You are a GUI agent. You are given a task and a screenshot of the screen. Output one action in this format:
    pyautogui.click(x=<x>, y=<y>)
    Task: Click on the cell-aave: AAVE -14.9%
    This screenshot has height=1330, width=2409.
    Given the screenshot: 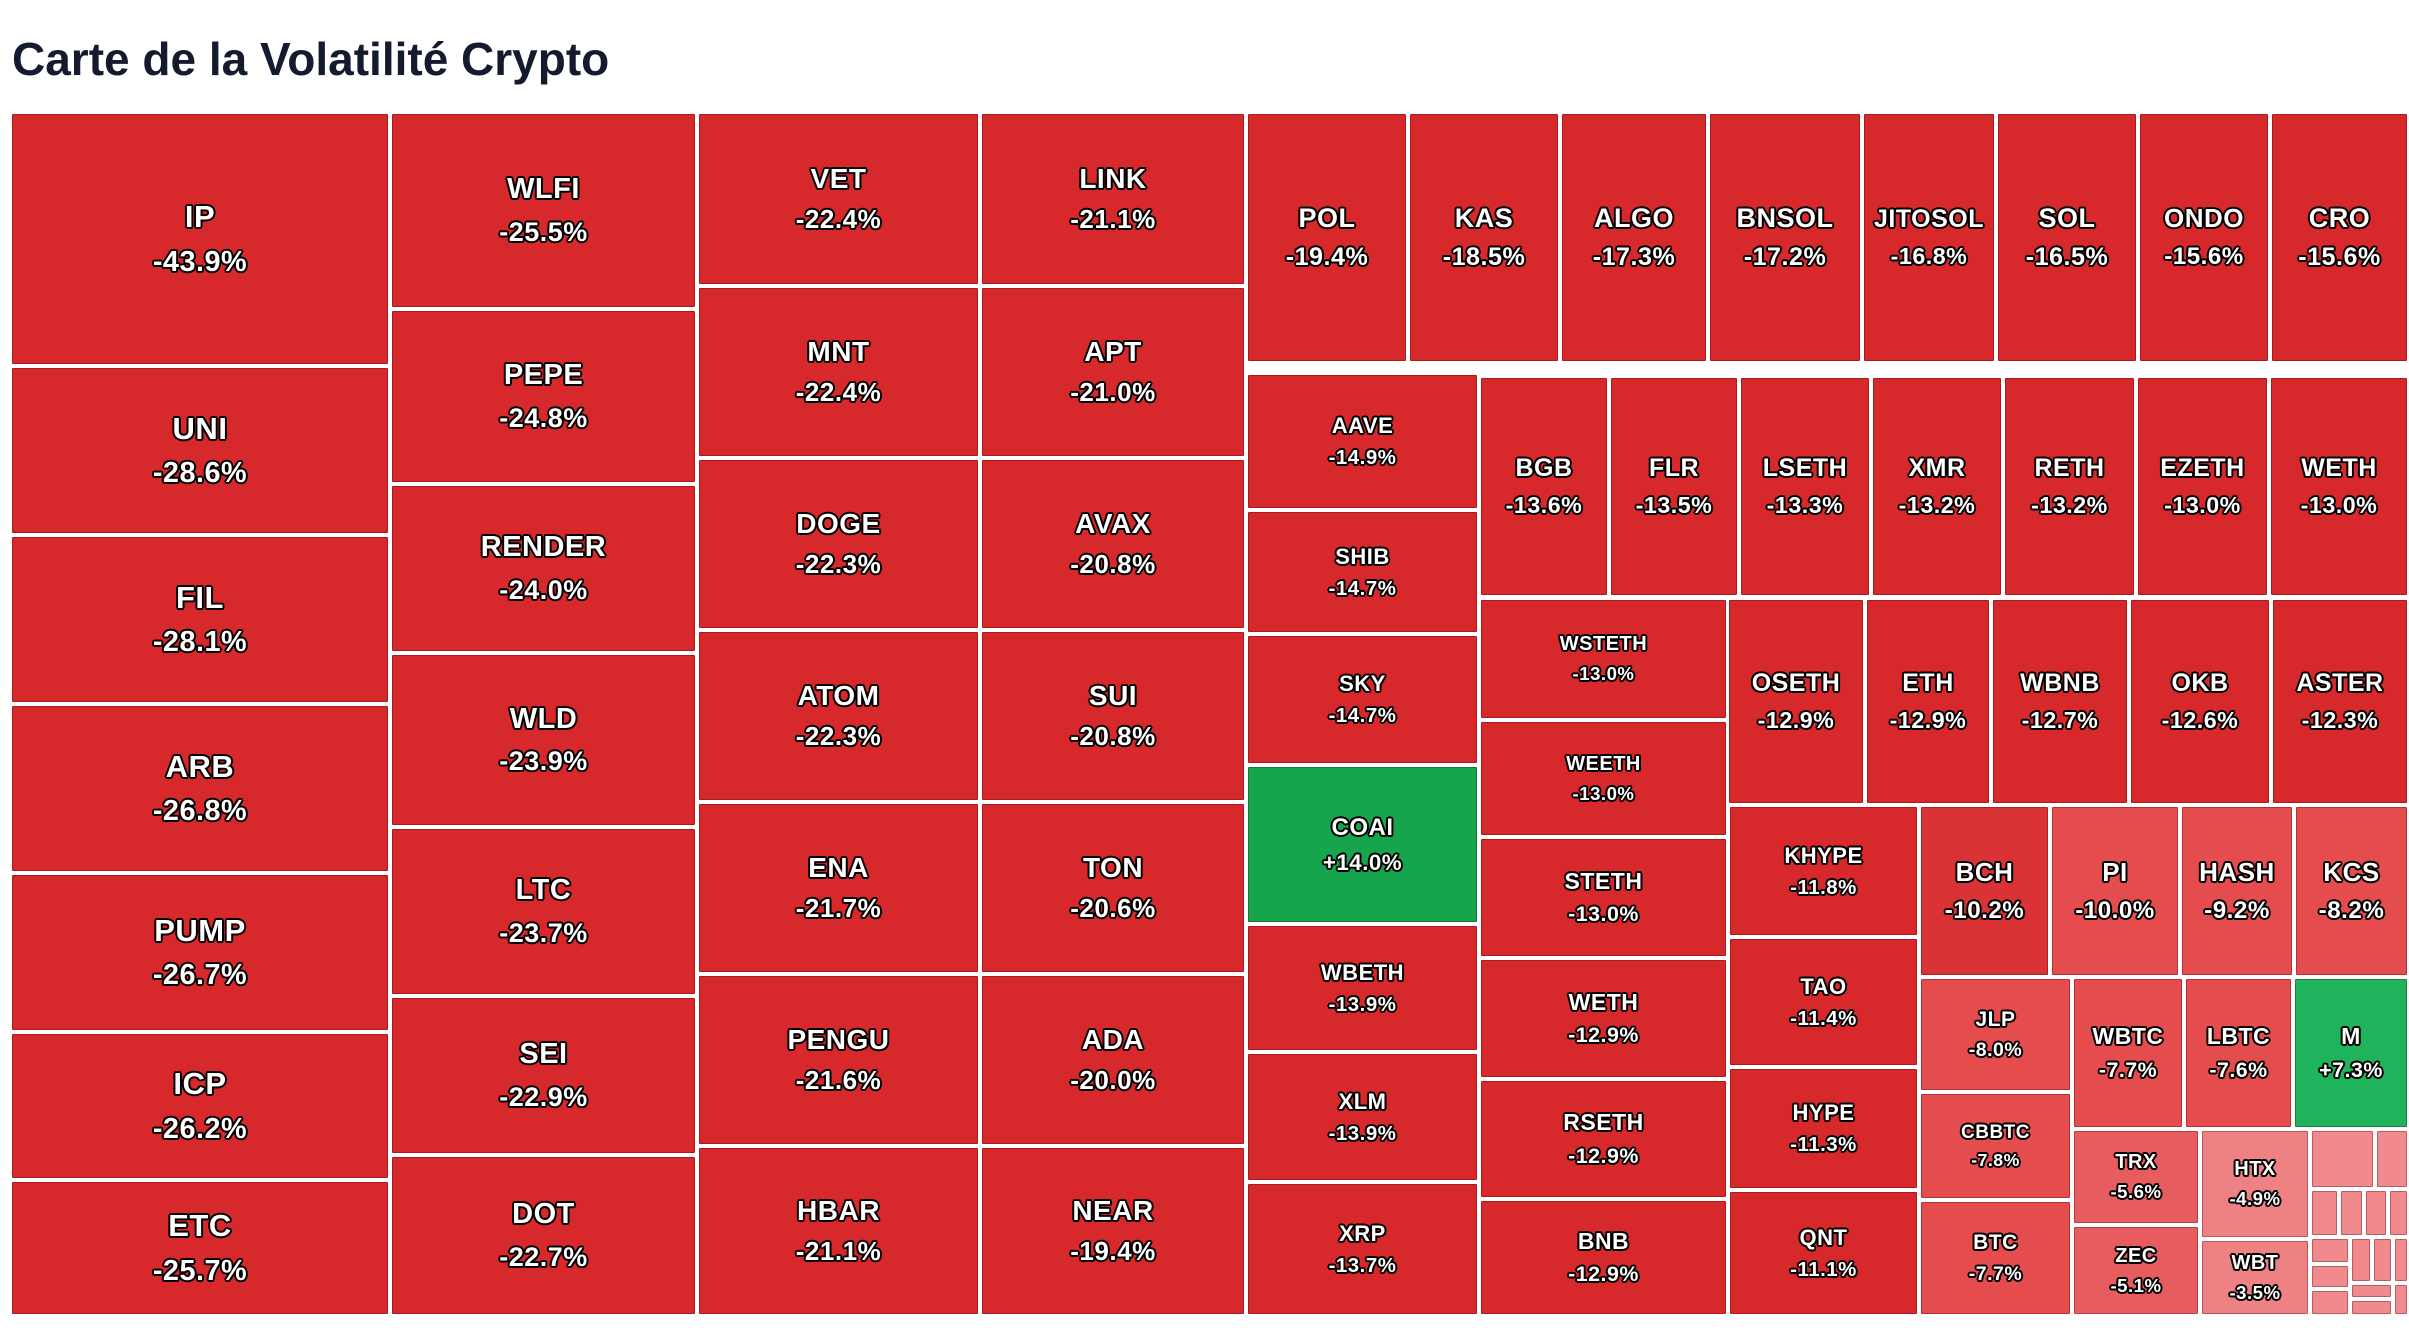 What is the action you would take?
    pyautogui.click(x=1362, y=441)
    